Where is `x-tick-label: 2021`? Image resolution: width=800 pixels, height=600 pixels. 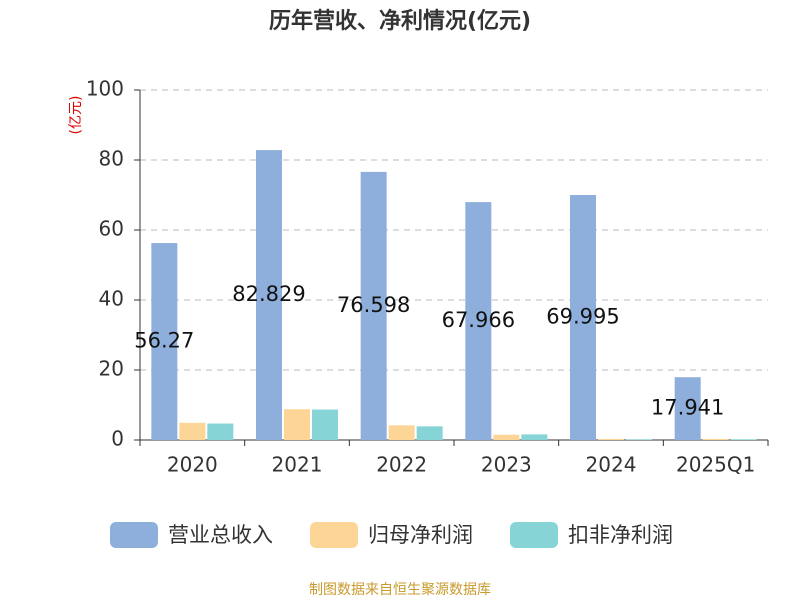
x-tick-label: 2021 is located at coordinates (297, 465).